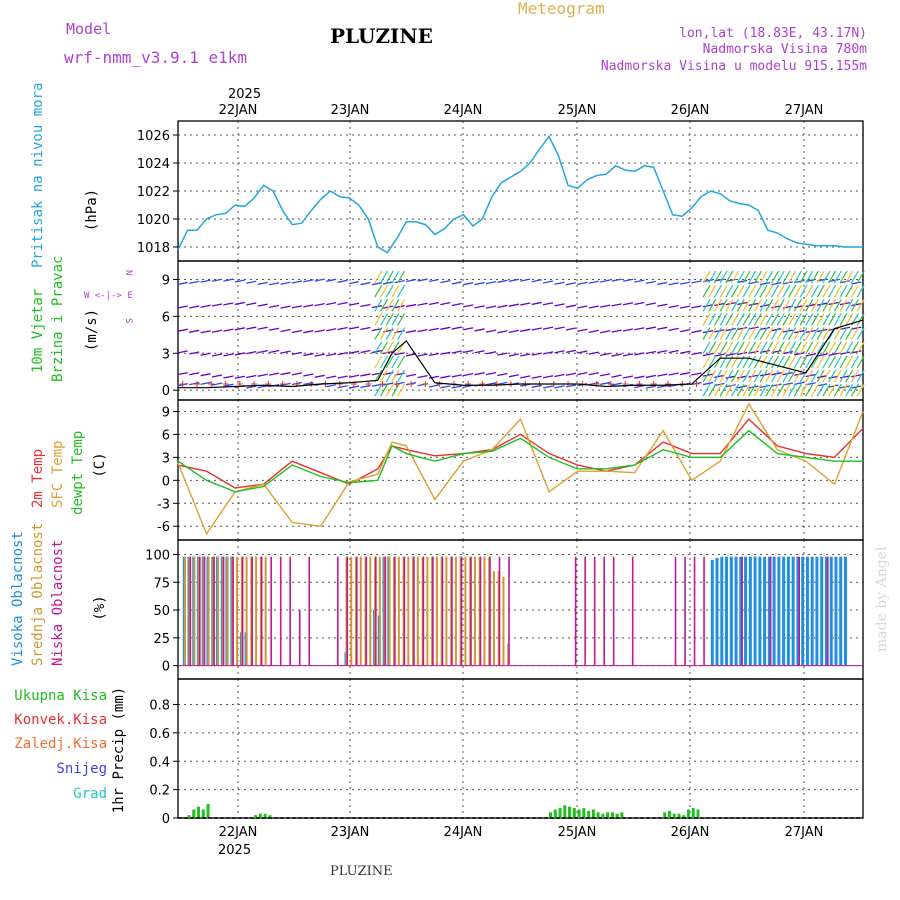  Describe the element at coordinates (38, 331) in the screenshot. I see `wind-label-1: 10m Vjetar` at that location.